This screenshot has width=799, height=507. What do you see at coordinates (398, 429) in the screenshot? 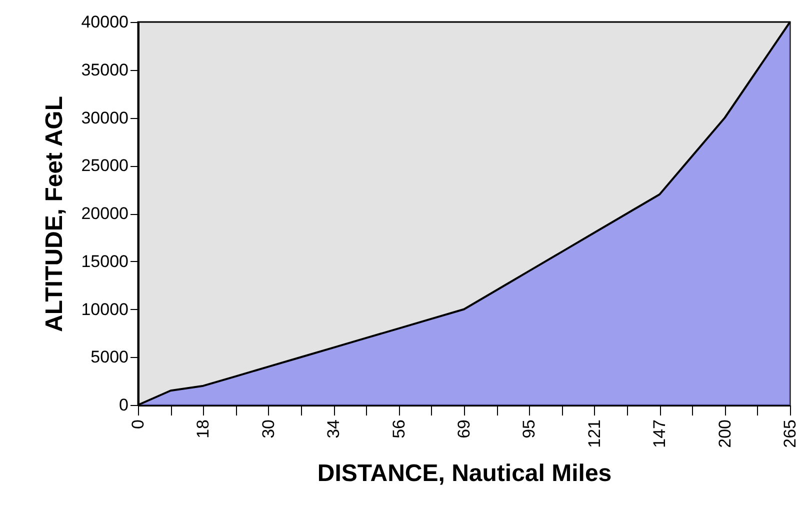
I see `x-tick-label: 56` at bounding box center [398, 429].